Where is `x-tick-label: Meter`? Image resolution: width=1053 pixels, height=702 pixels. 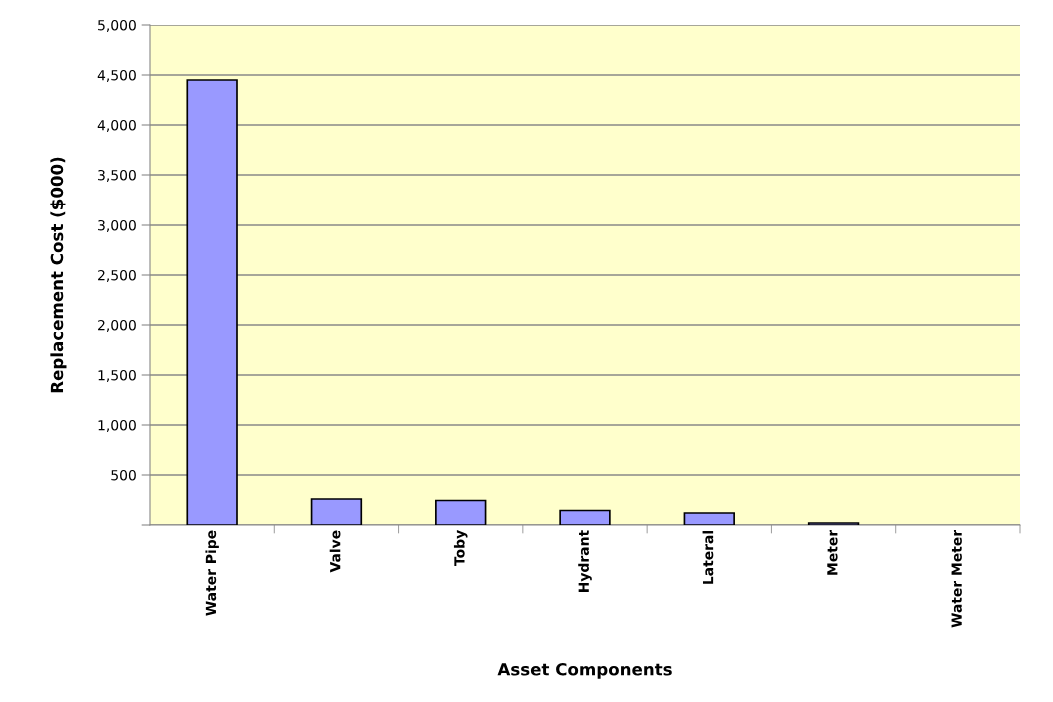 x-tick-label: Meter is located at coordinates (832, 552).